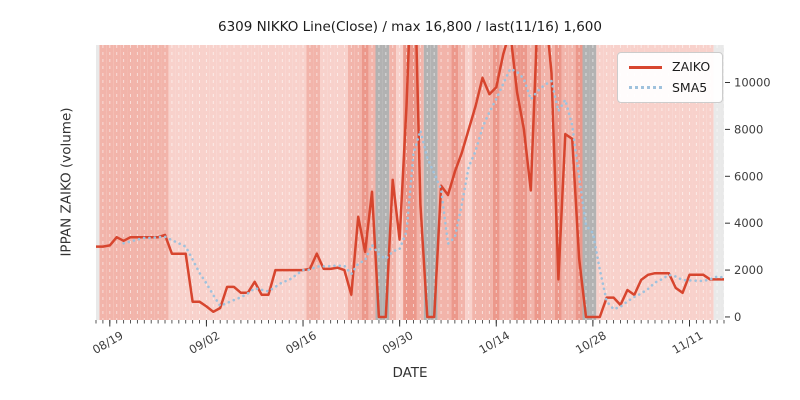 This screenshot has height=400, width=800. What do you see at coordinates (690, 87) in the screenshot?
I see `legend-label-sma5: SMA5` at bounding box center [690, 87].